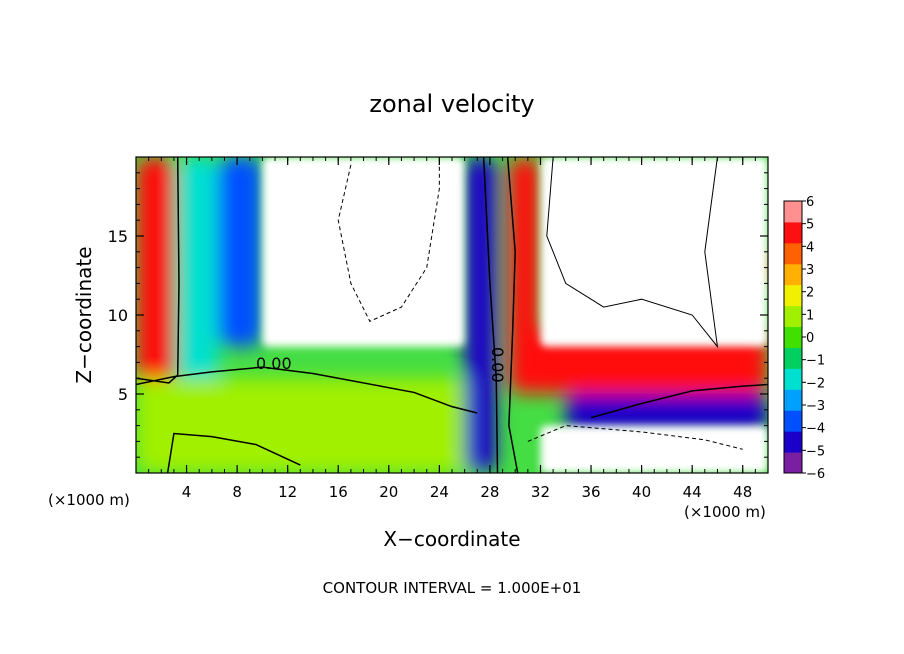 The image size is (904, 654). What do you see at coordinates (692, 492) in the screenshot?
I see `x-tick-label: 44` at bounding box center [692, 492].